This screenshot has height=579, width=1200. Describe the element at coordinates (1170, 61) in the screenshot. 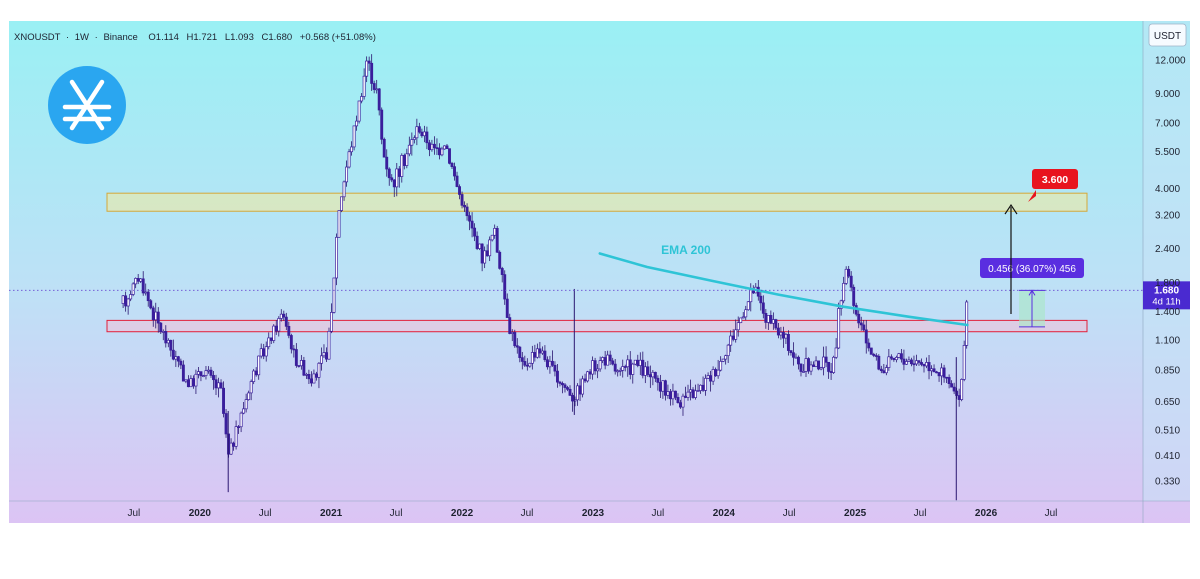

I see `y-tick-label: 12.000` at that location.